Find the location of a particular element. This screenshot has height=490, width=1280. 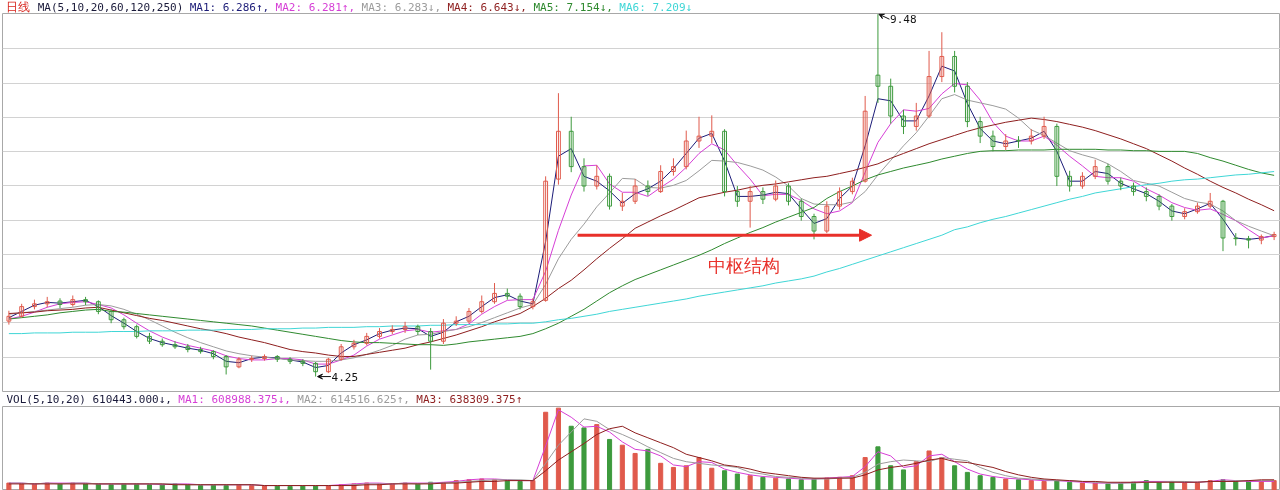

text: VOL(5,10,20) is located at coordinates (46, 399).